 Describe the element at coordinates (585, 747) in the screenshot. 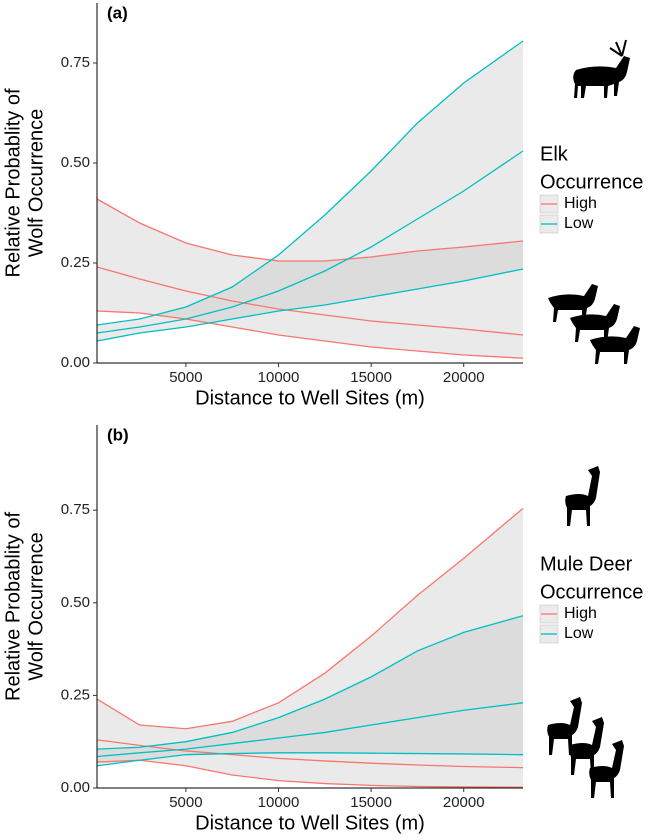

I see `deer-herd-icon` at that location.